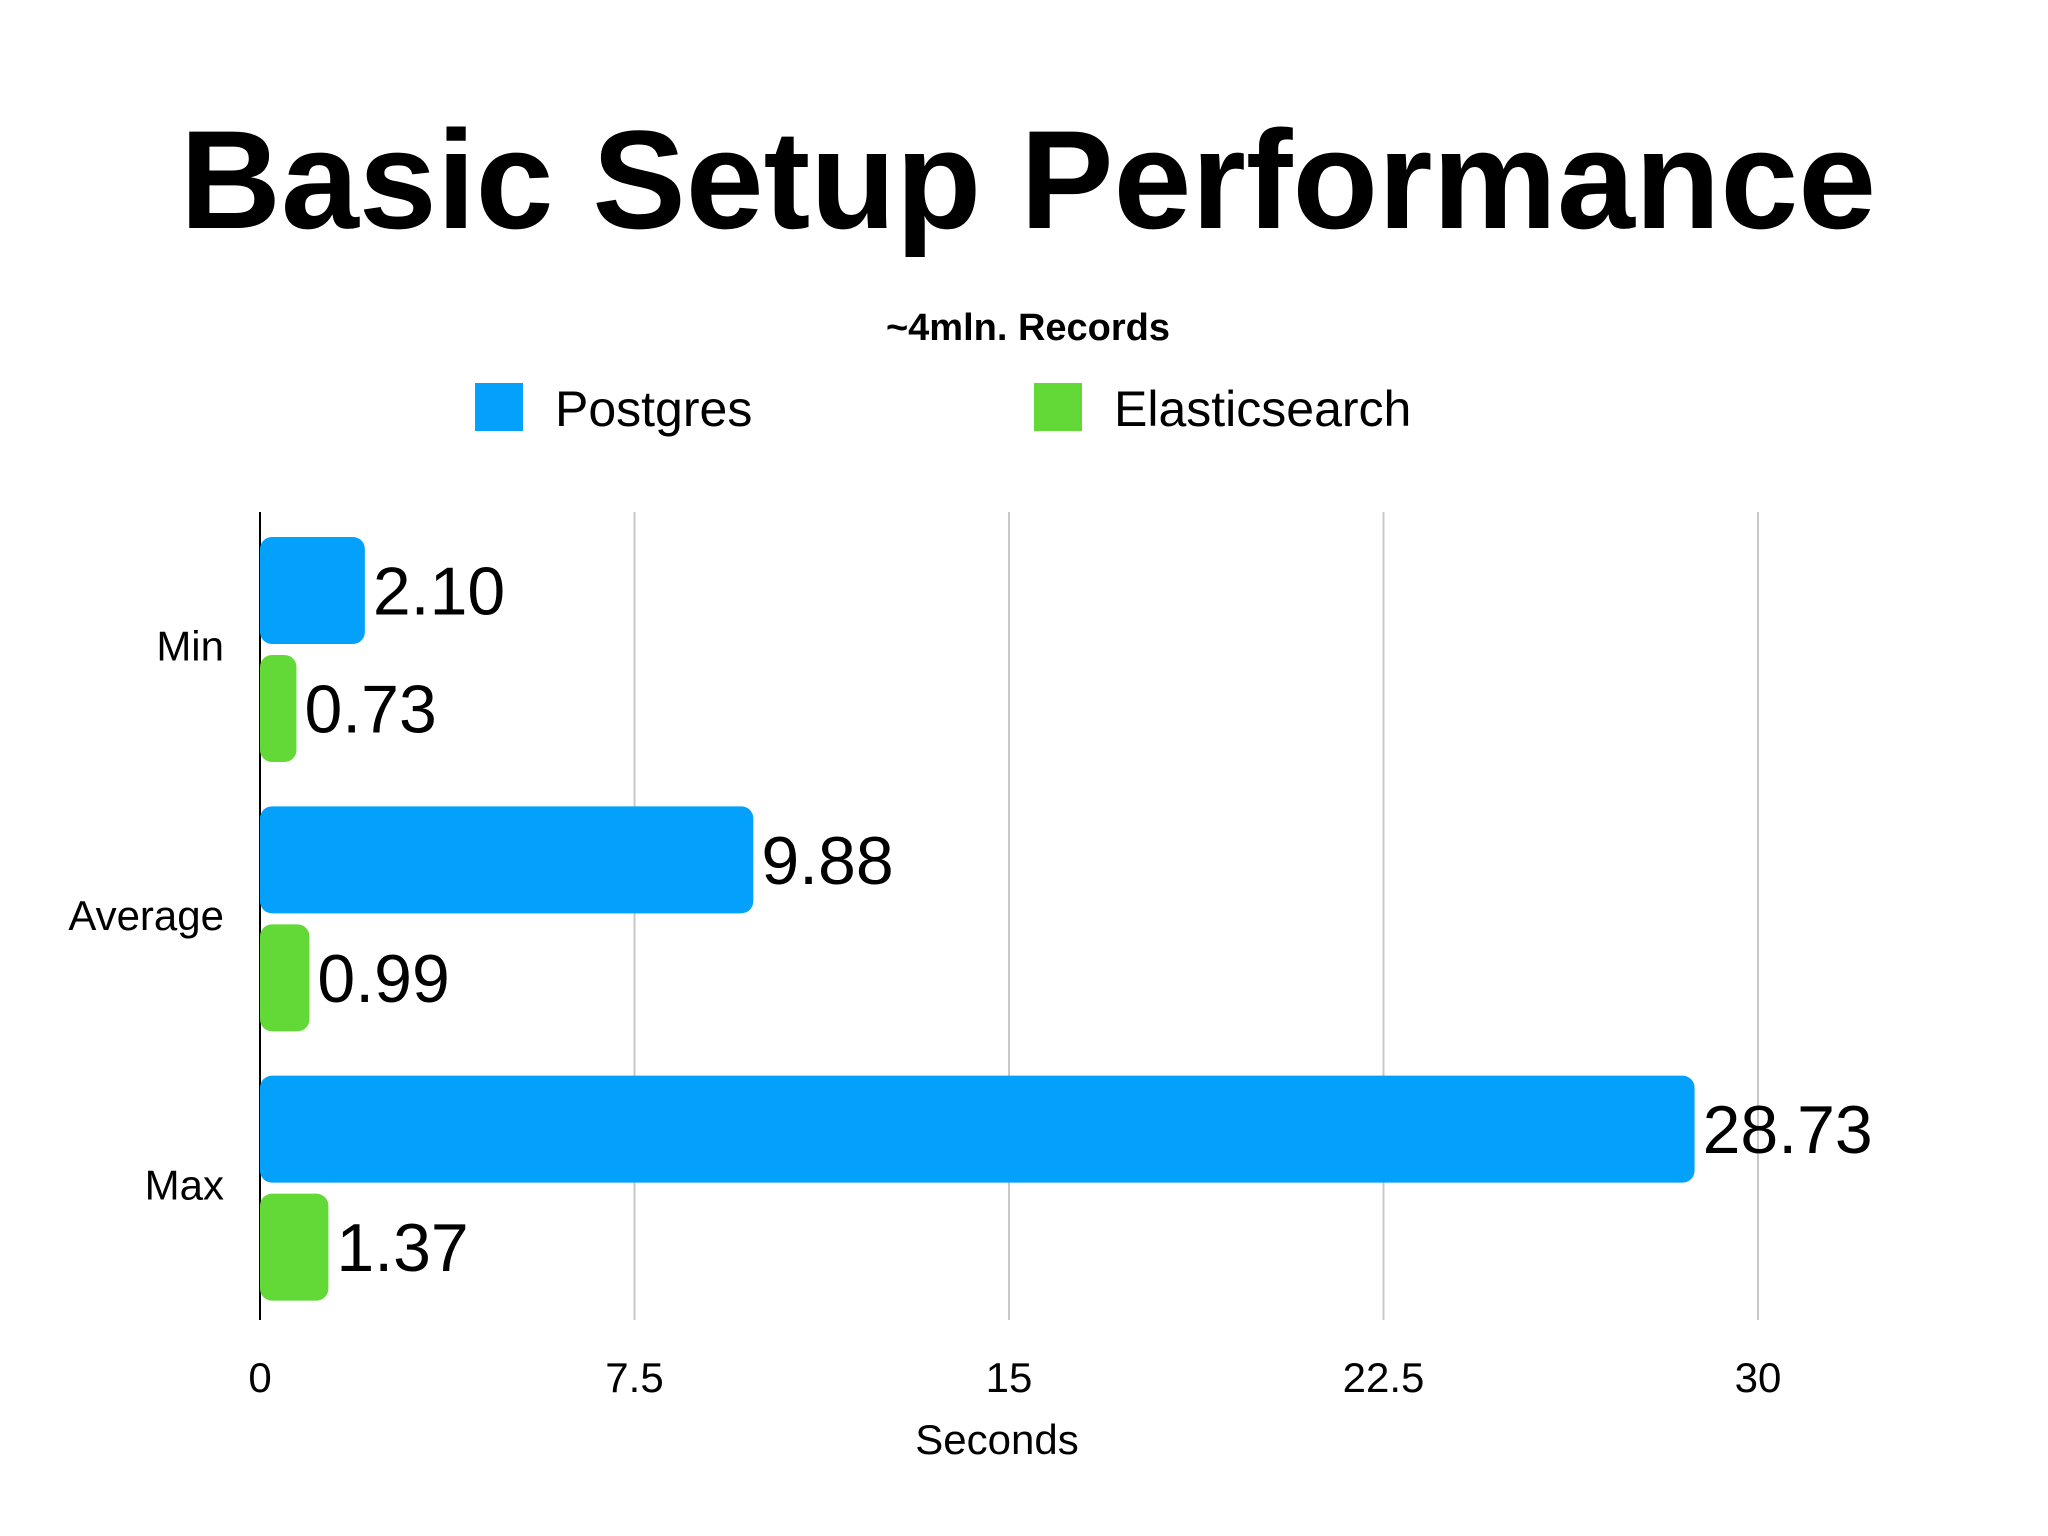 This screenshot has height=1536, width=2048. I want to click on x-tick-label: 0, so click(259, 1377).